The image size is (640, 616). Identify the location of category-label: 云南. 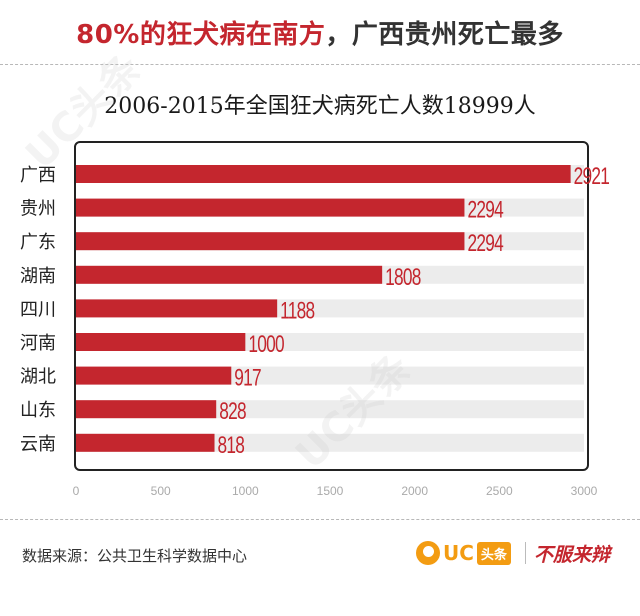
(38, 444).